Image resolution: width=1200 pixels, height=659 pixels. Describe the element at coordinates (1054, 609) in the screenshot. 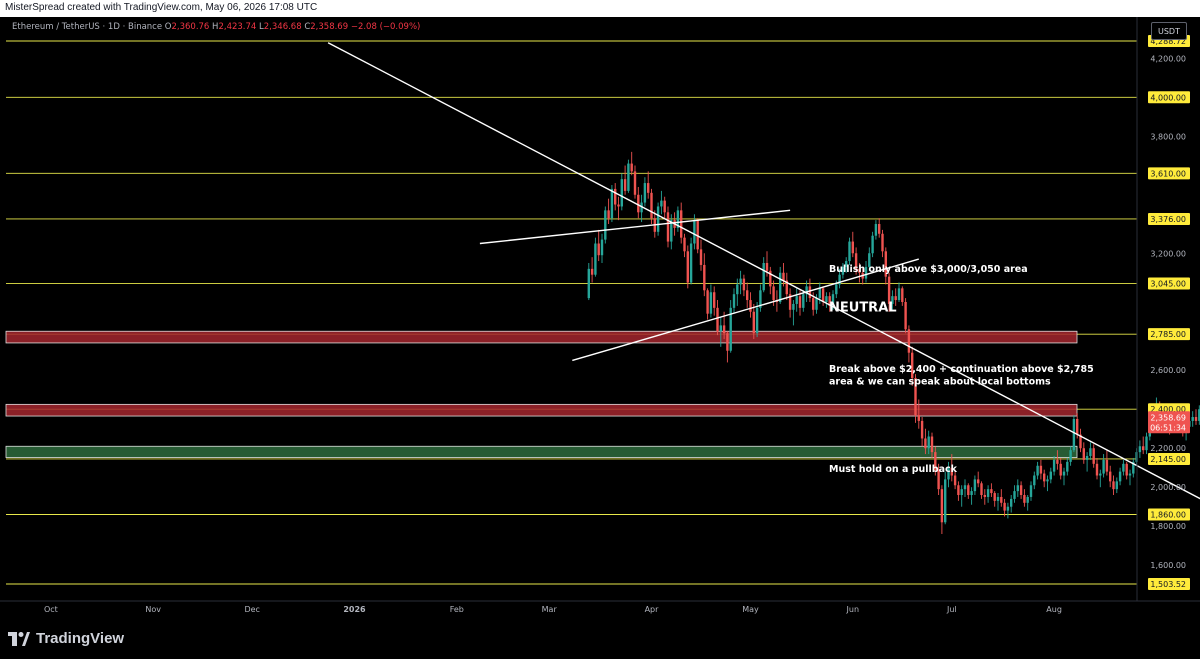

I see `time-tick-label: Aug` at that location.